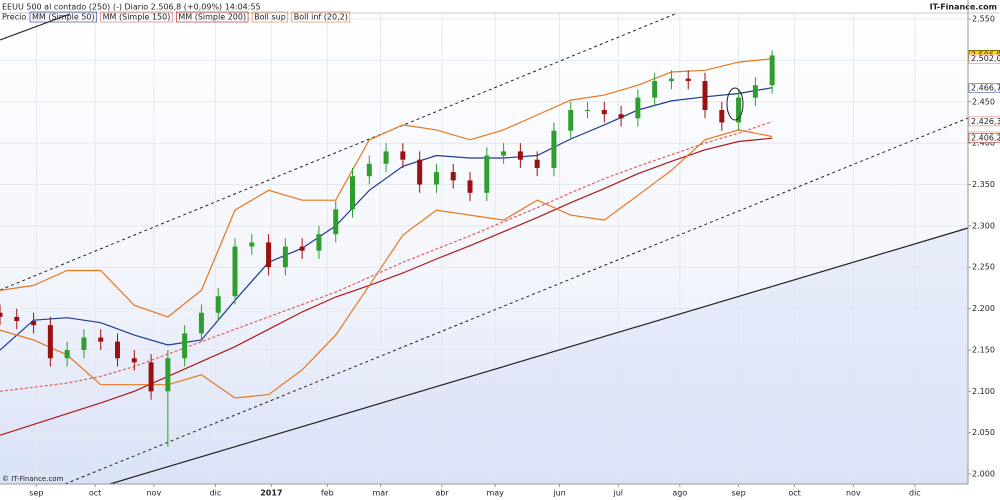  Describe the element at coordinates (14, 17) in the screenshot. I see `legend-price: Precio` at that location.